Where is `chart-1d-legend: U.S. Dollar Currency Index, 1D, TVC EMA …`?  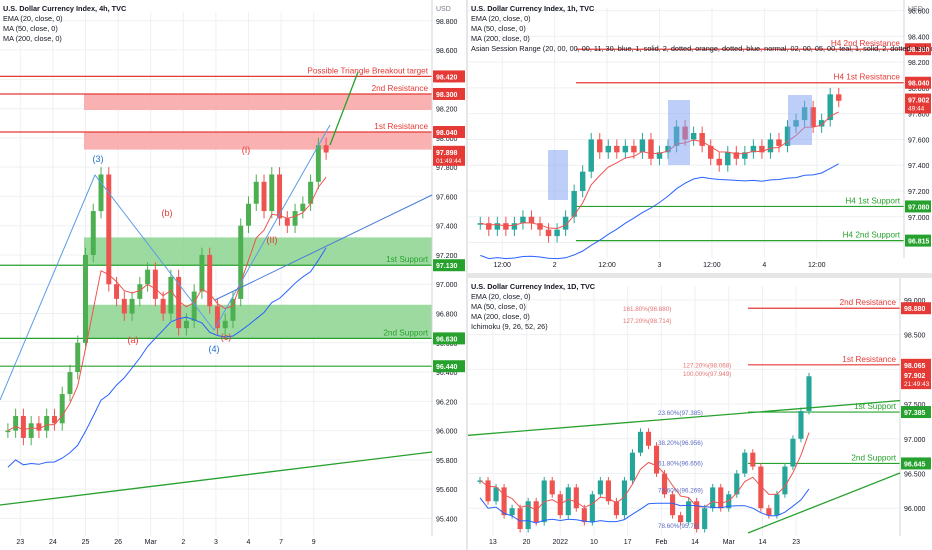 chart-1d-legend: U.S. Dollar Currency Index, 1D, TVC EMA … is located at coordinates (533, 307).